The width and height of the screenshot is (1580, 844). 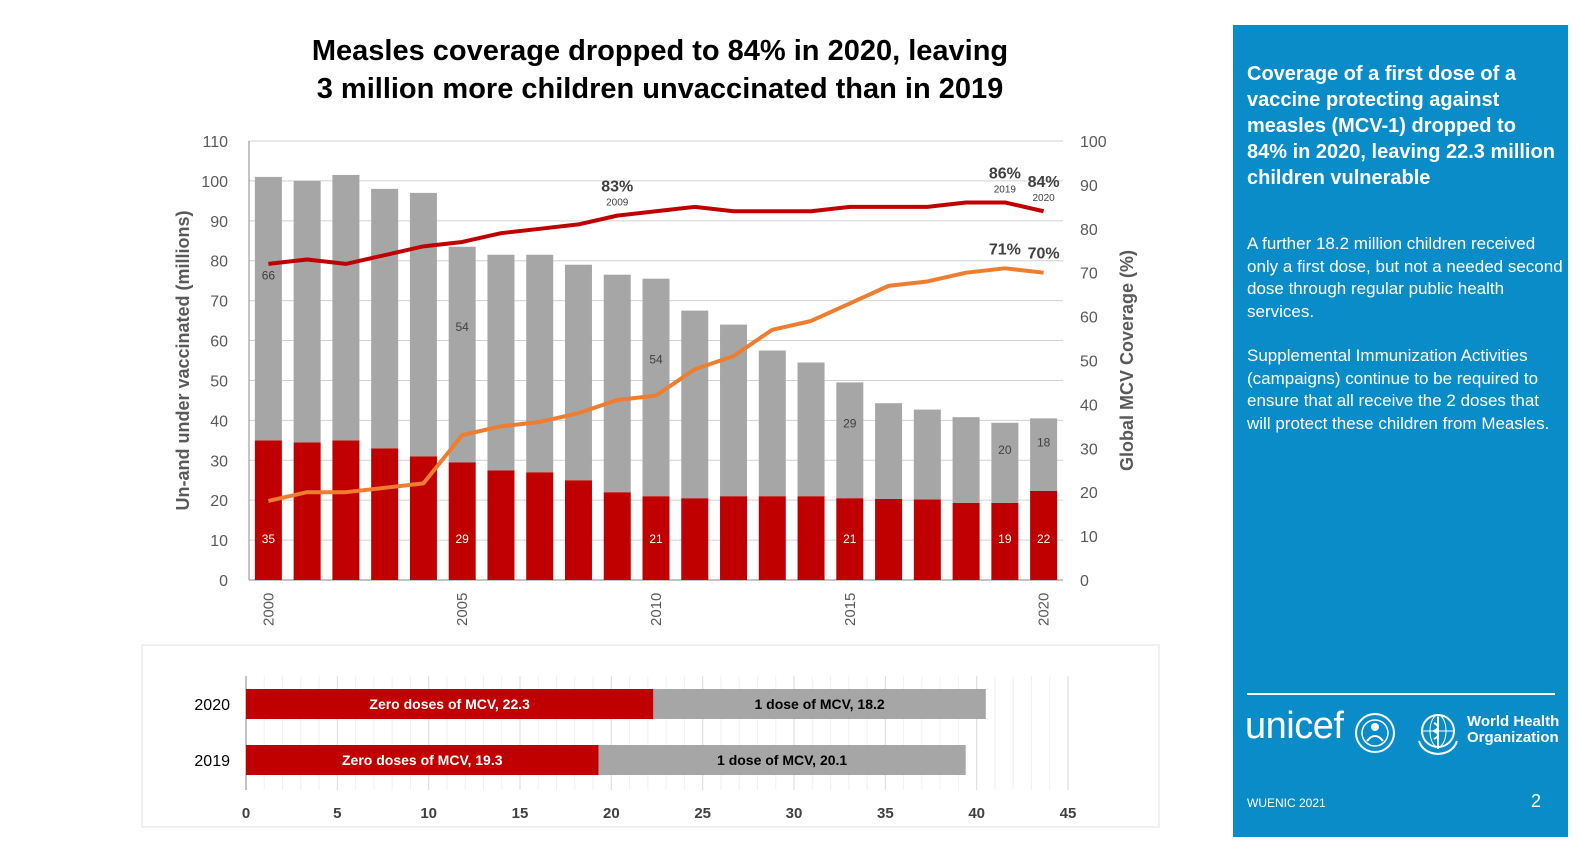 I want to click on y2-tick-label: 50, so click(x=1089, y=362).